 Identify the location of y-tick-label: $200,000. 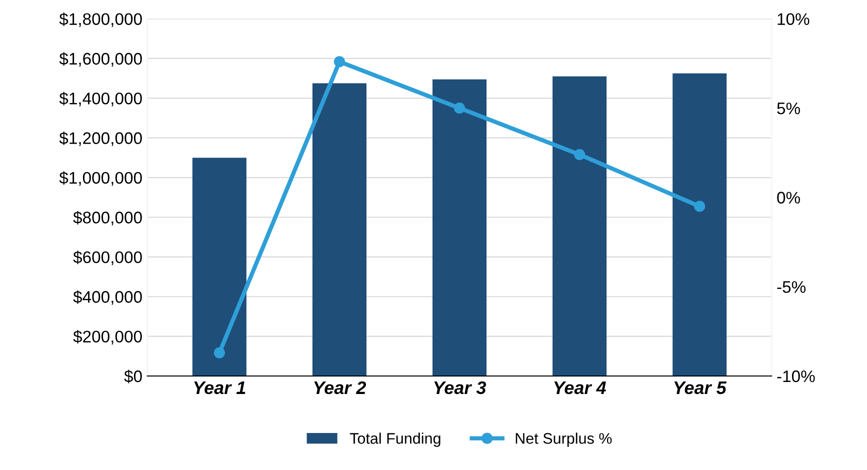
(107, 337).